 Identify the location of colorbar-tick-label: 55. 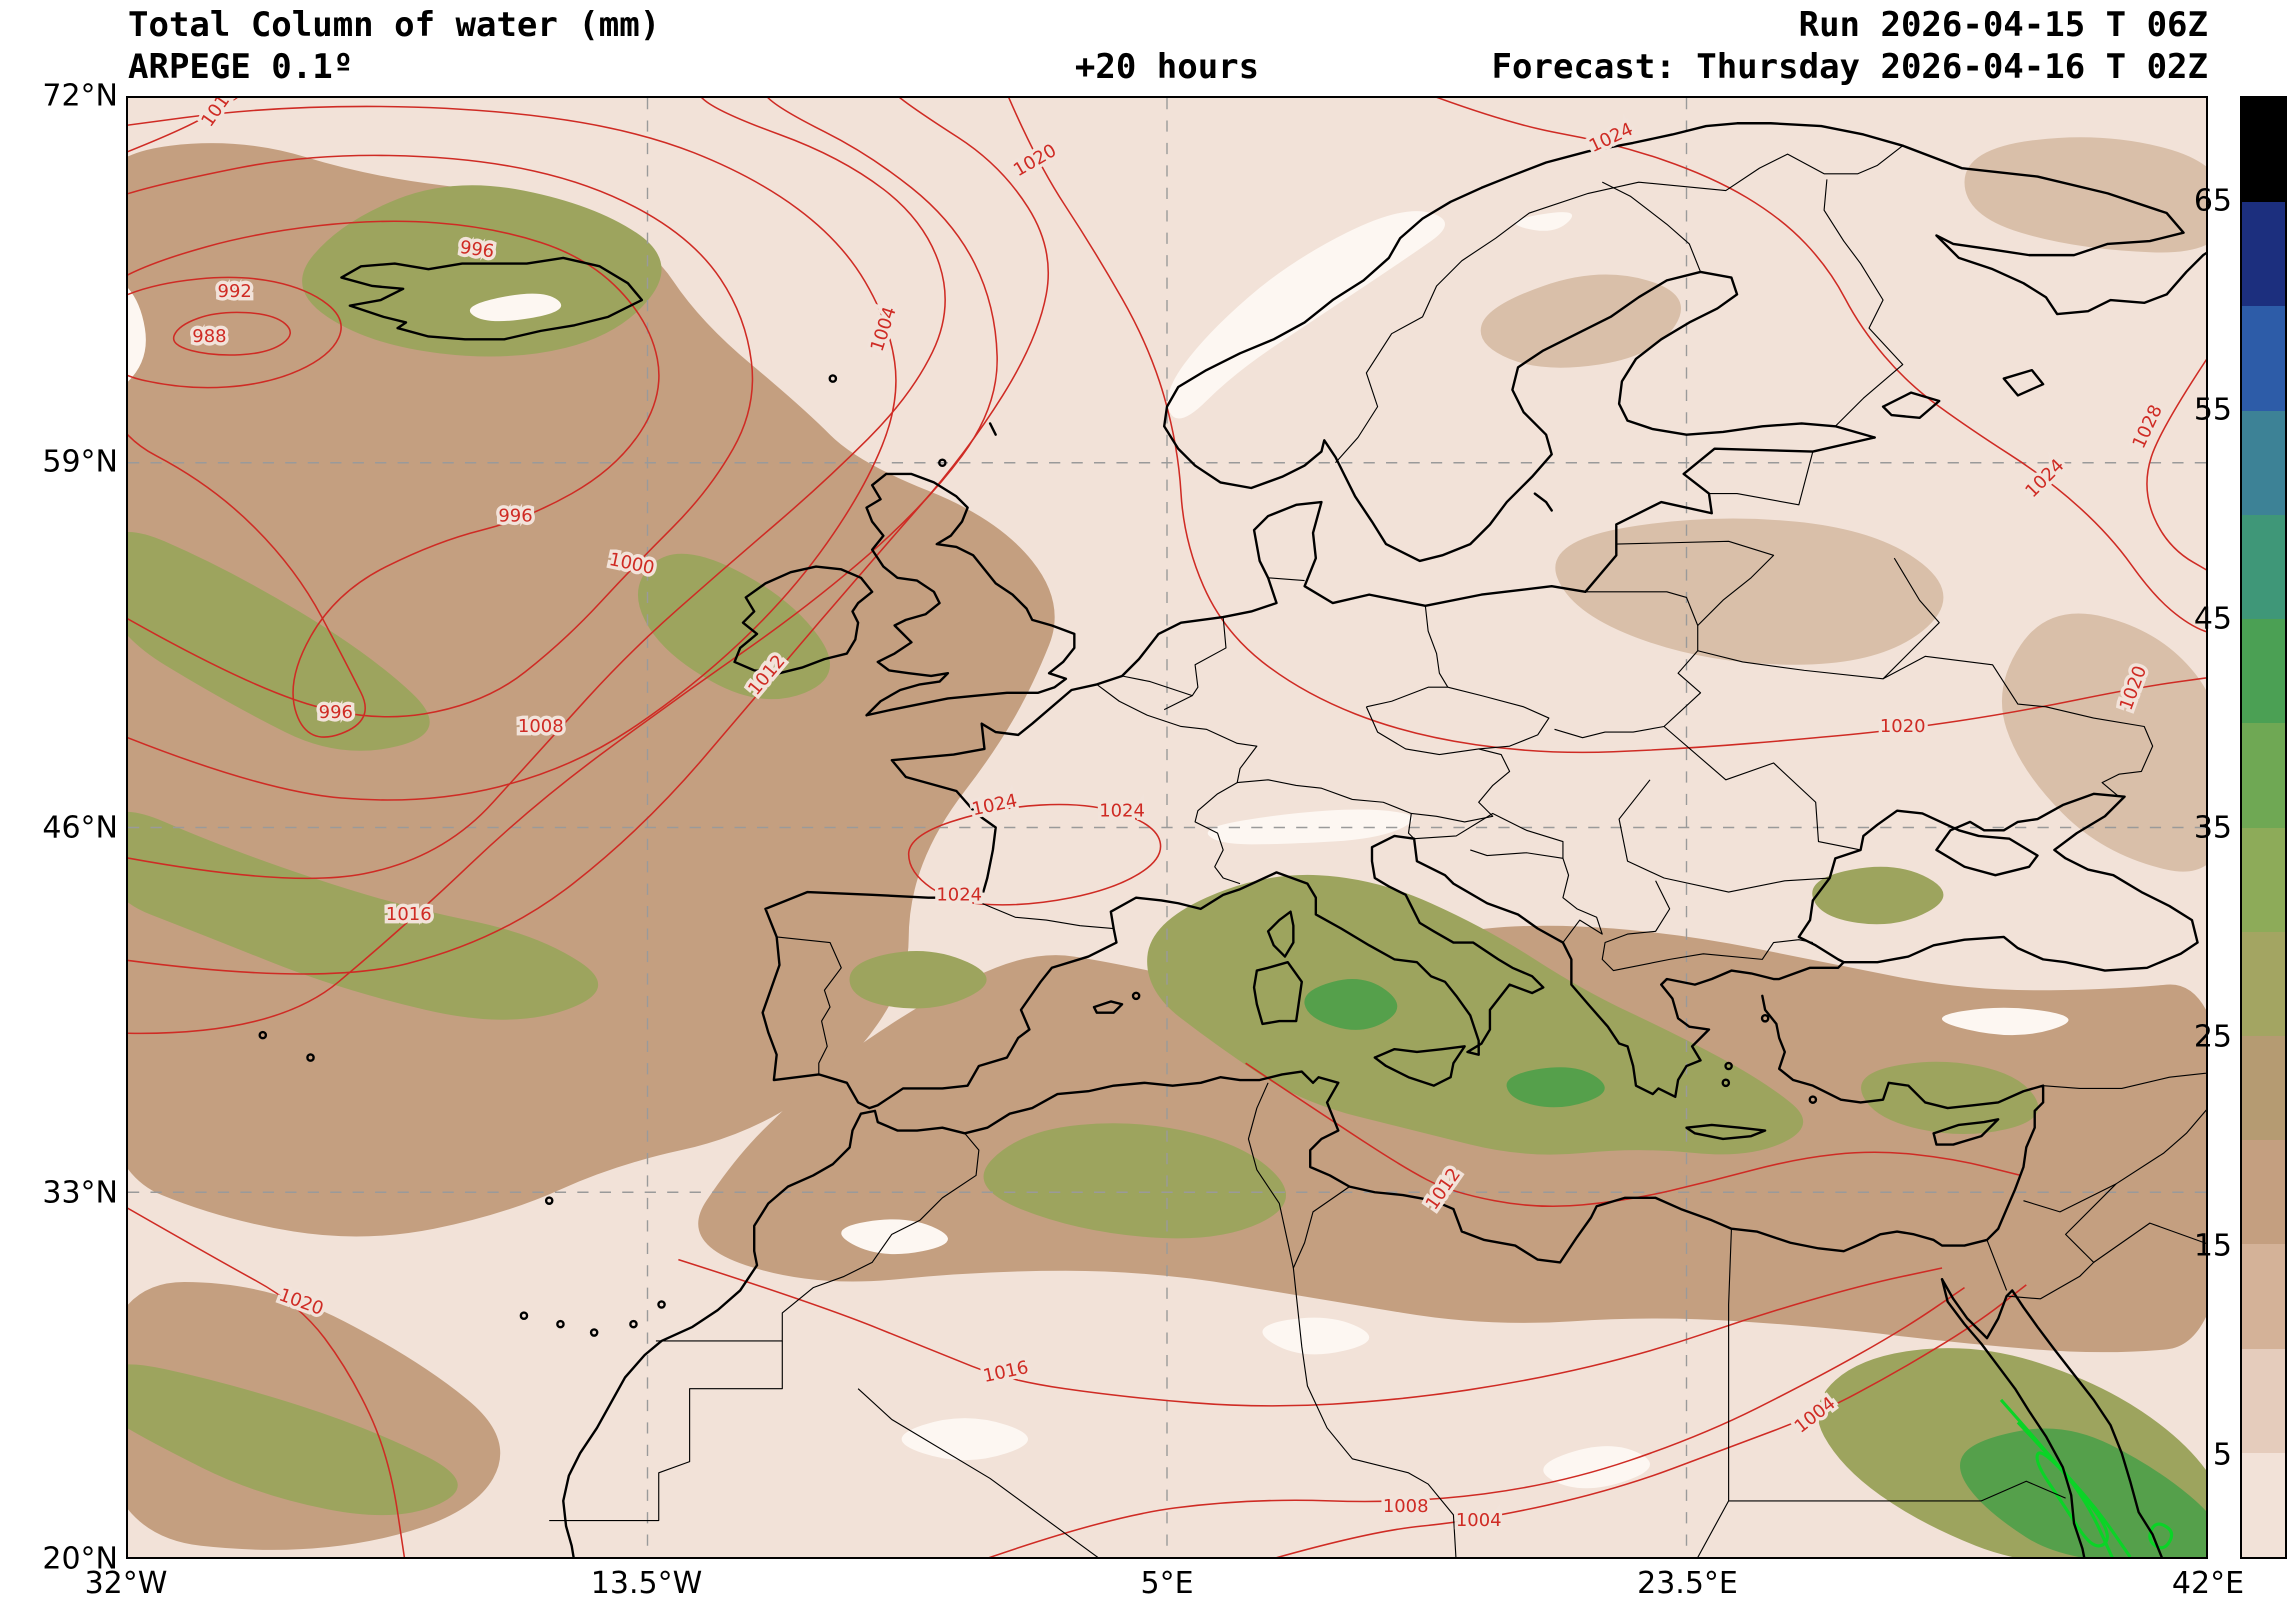
(2212, 409).